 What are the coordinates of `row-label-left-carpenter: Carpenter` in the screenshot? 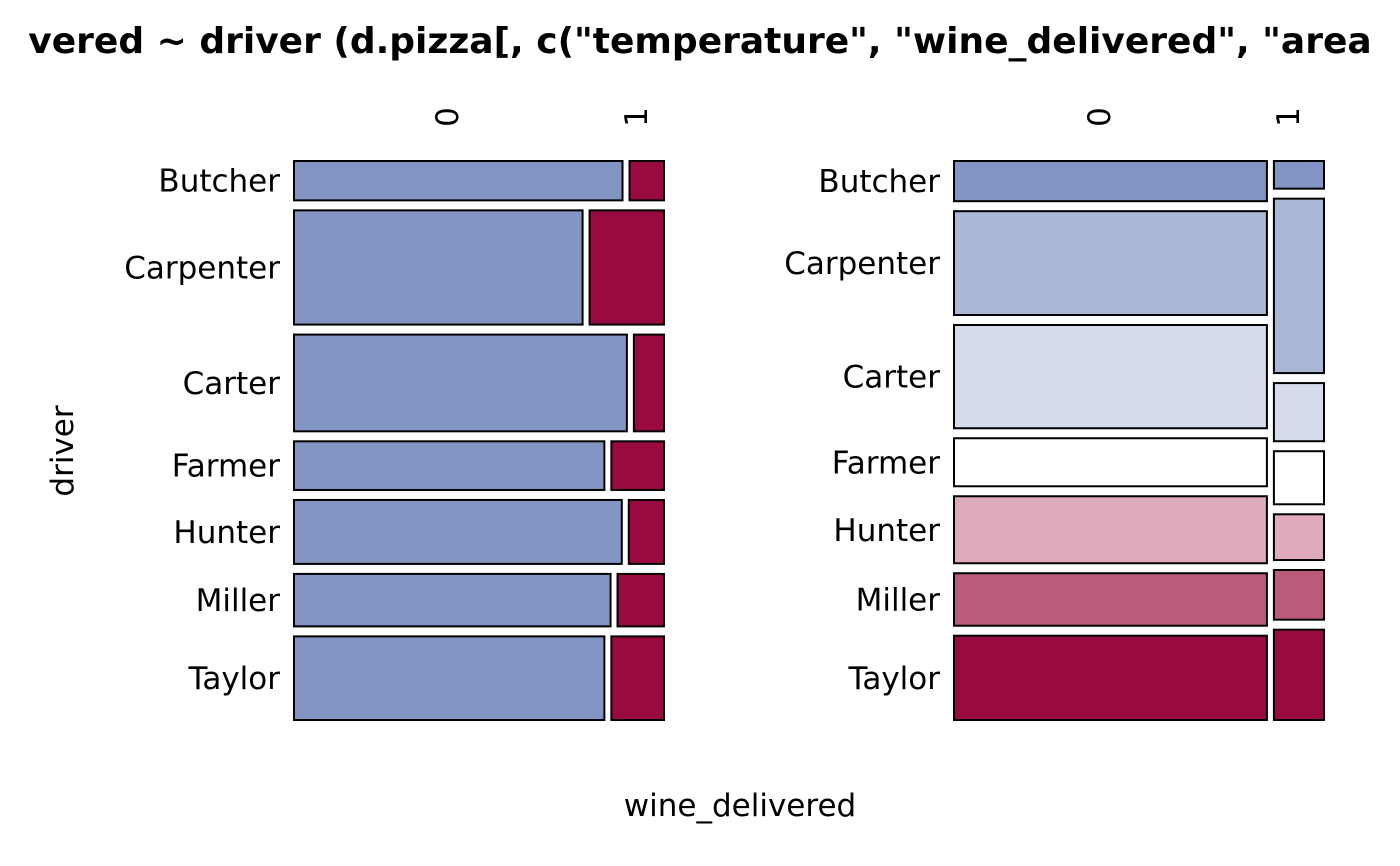 It's located at (202, 268).